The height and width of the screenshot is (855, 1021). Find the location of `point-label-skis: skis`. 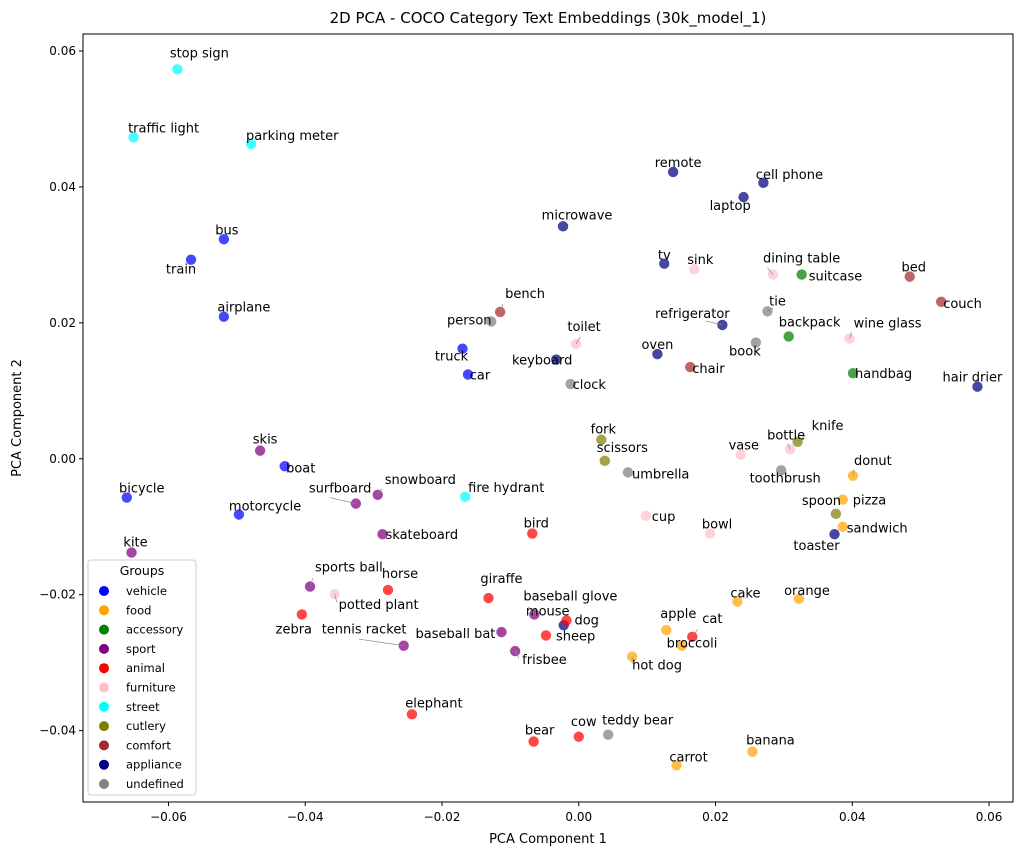

point-label-skis: skis is located at coordinates (265, 440).